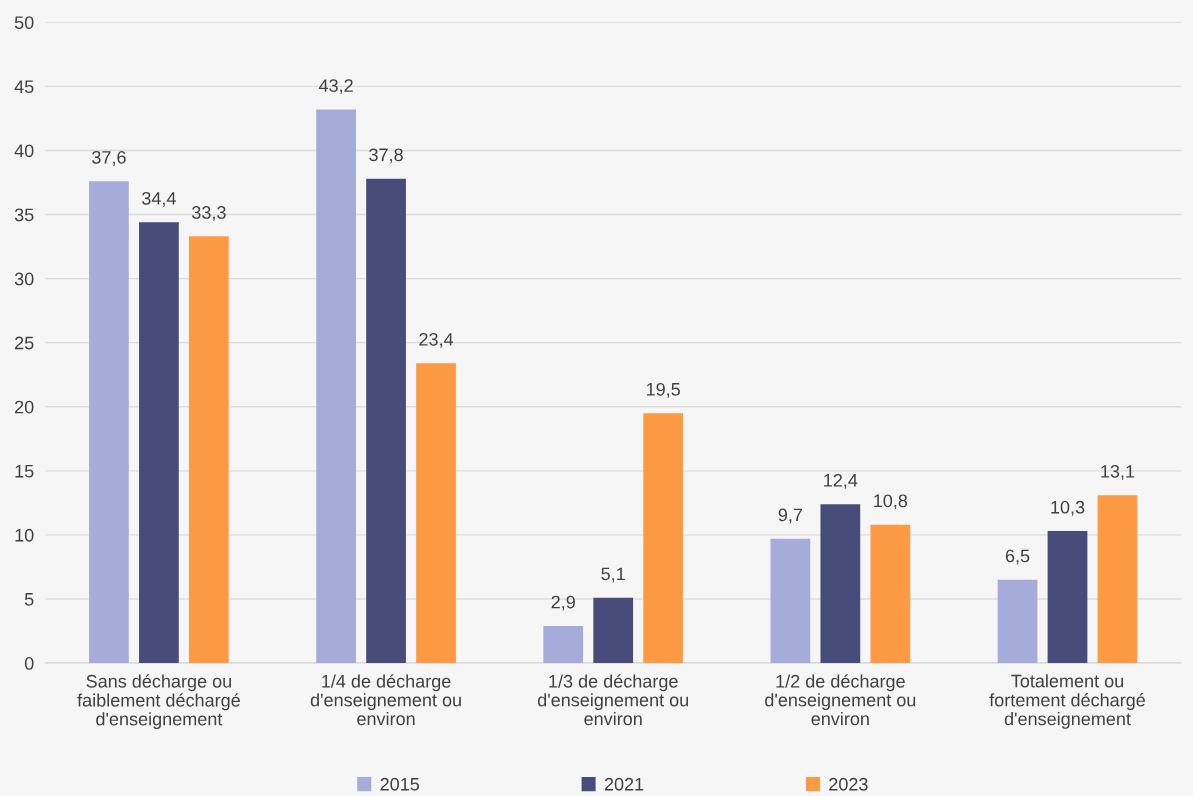 Image resolution: width=1193 pixels, height=796 pixels. What do you see at coordinates (109, 158) in the screenshot?
I see `data-label: 37,6` at bounding box center [109, 158].